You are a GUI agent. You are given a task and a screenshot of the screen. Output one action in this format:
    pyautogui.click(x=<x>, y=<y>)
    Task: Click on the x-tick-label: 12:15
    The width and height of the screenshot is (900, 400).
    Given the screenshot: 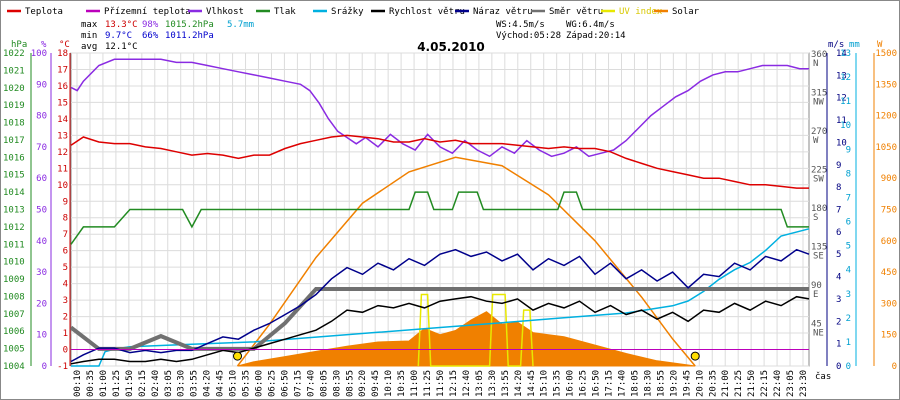 What is the action you would take?
    pyautogui.click(x=454, y=383)
    